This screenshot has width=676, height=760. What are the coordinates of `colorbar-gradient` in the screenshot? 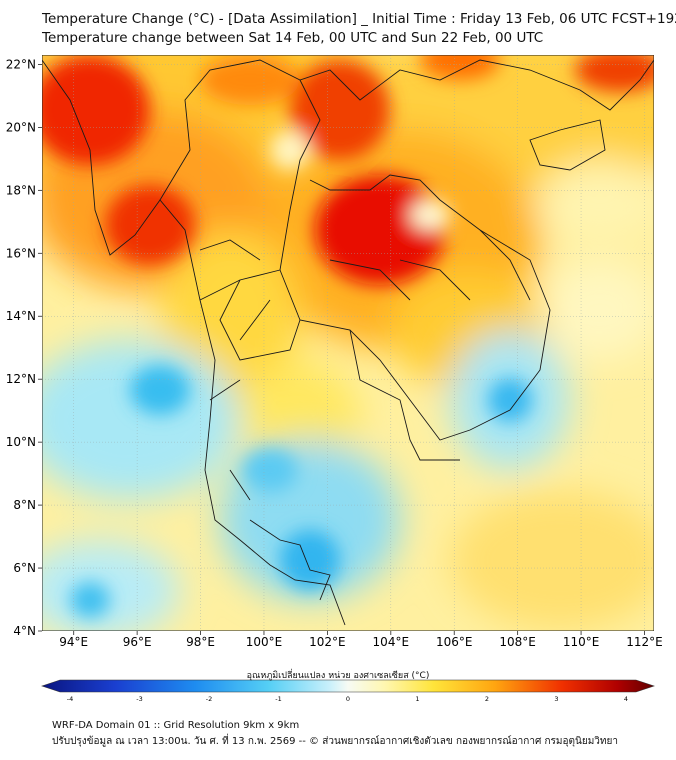 It's located at (348, 686).